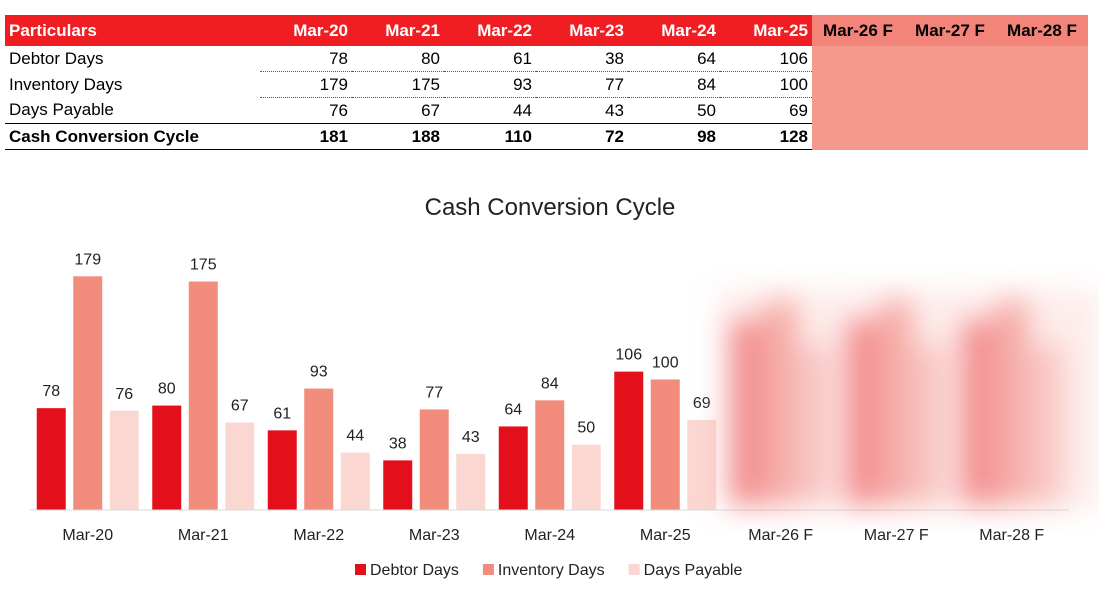 The width and height of the screenshot is (1099, 599). What do you see at coordinates (798, 110) in the screenshot?
I see `table-cell: 69` at bounding box center [798, 110].